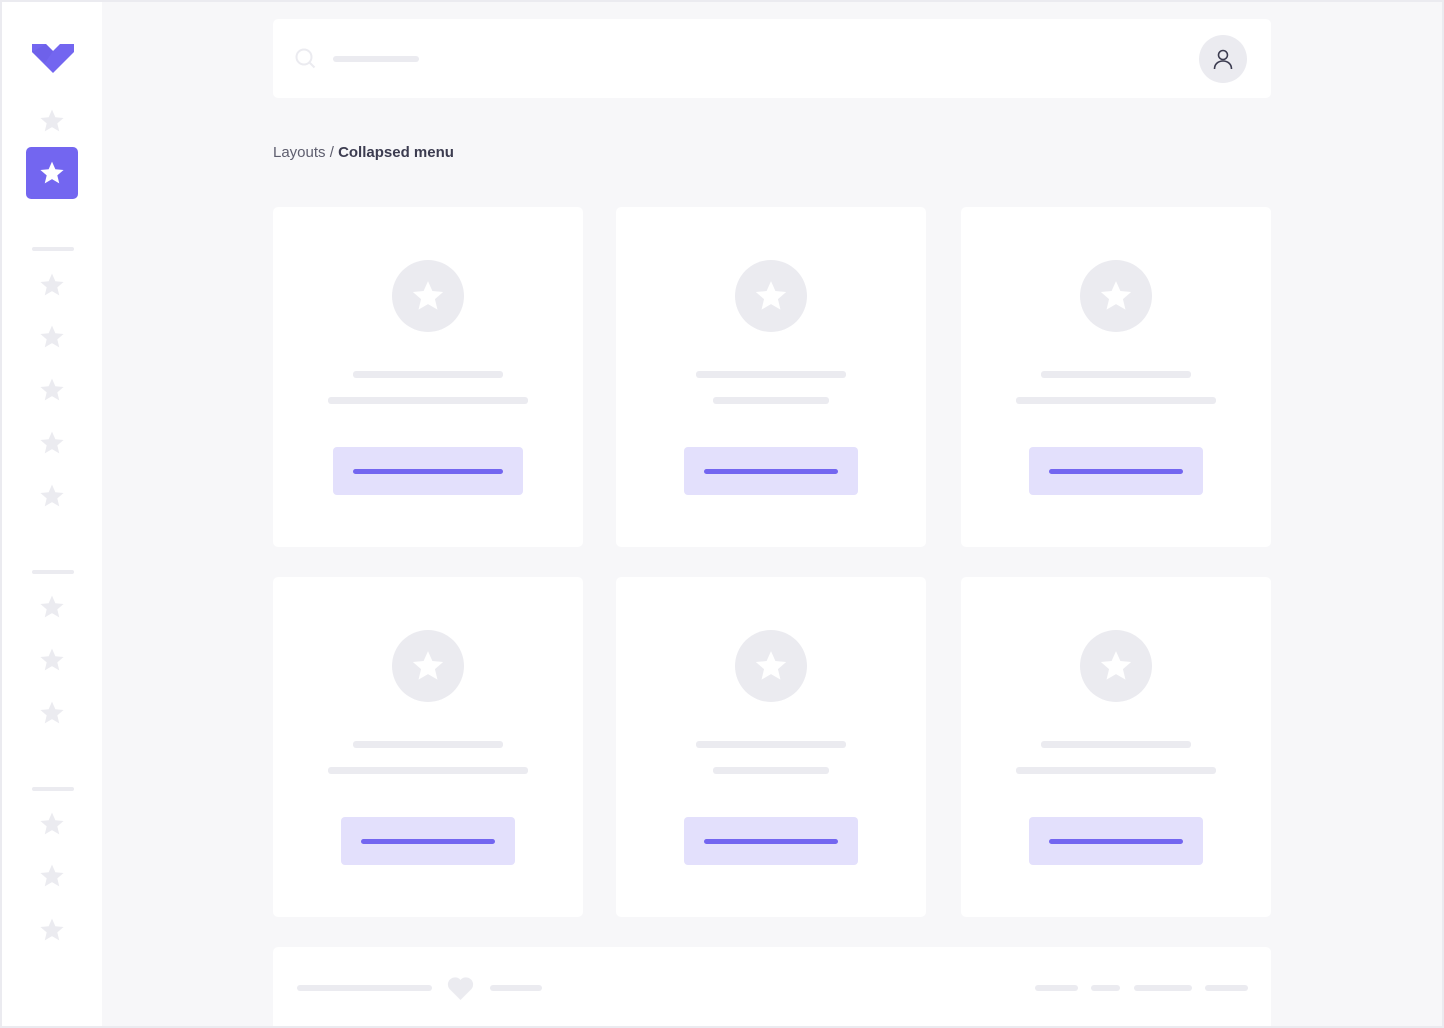 This screenshot has height=1028, width=1444. I want to click on user-avatar, so click(1223, 59).